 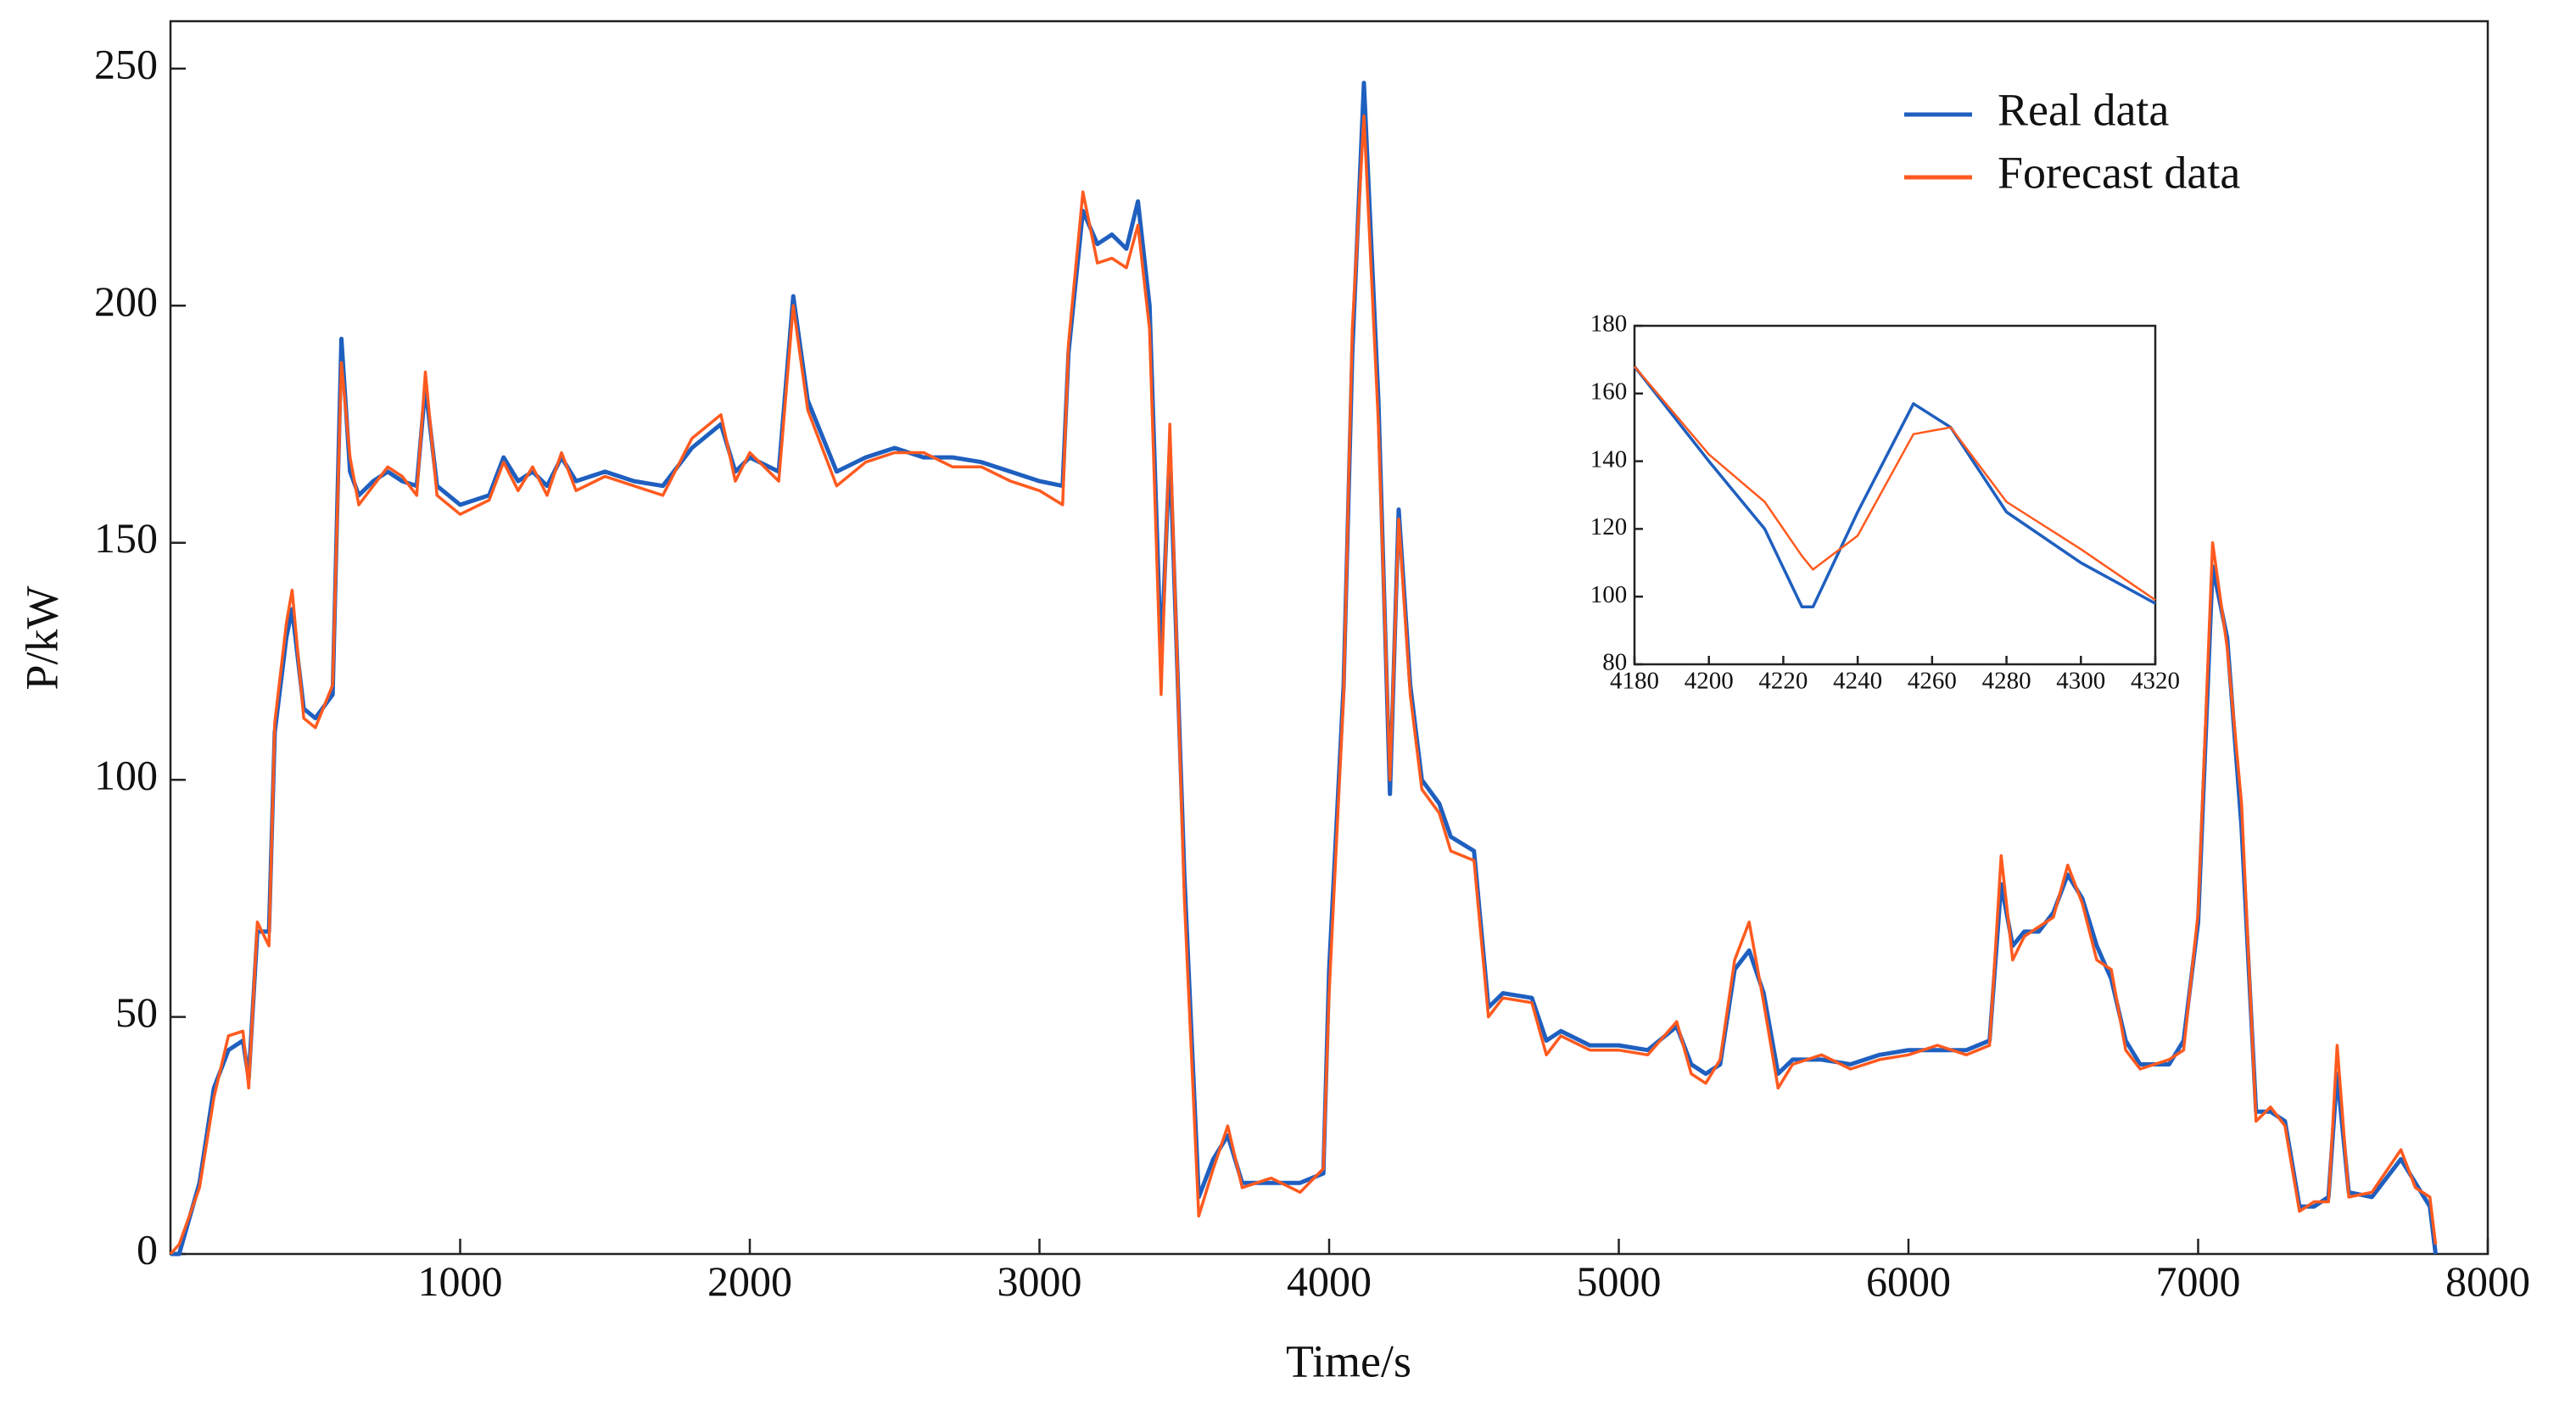 What do you see at coordinates (1609, 459) in the screenshot?
I see `y-tick-label: 140` at bounding box center [1609, 459].